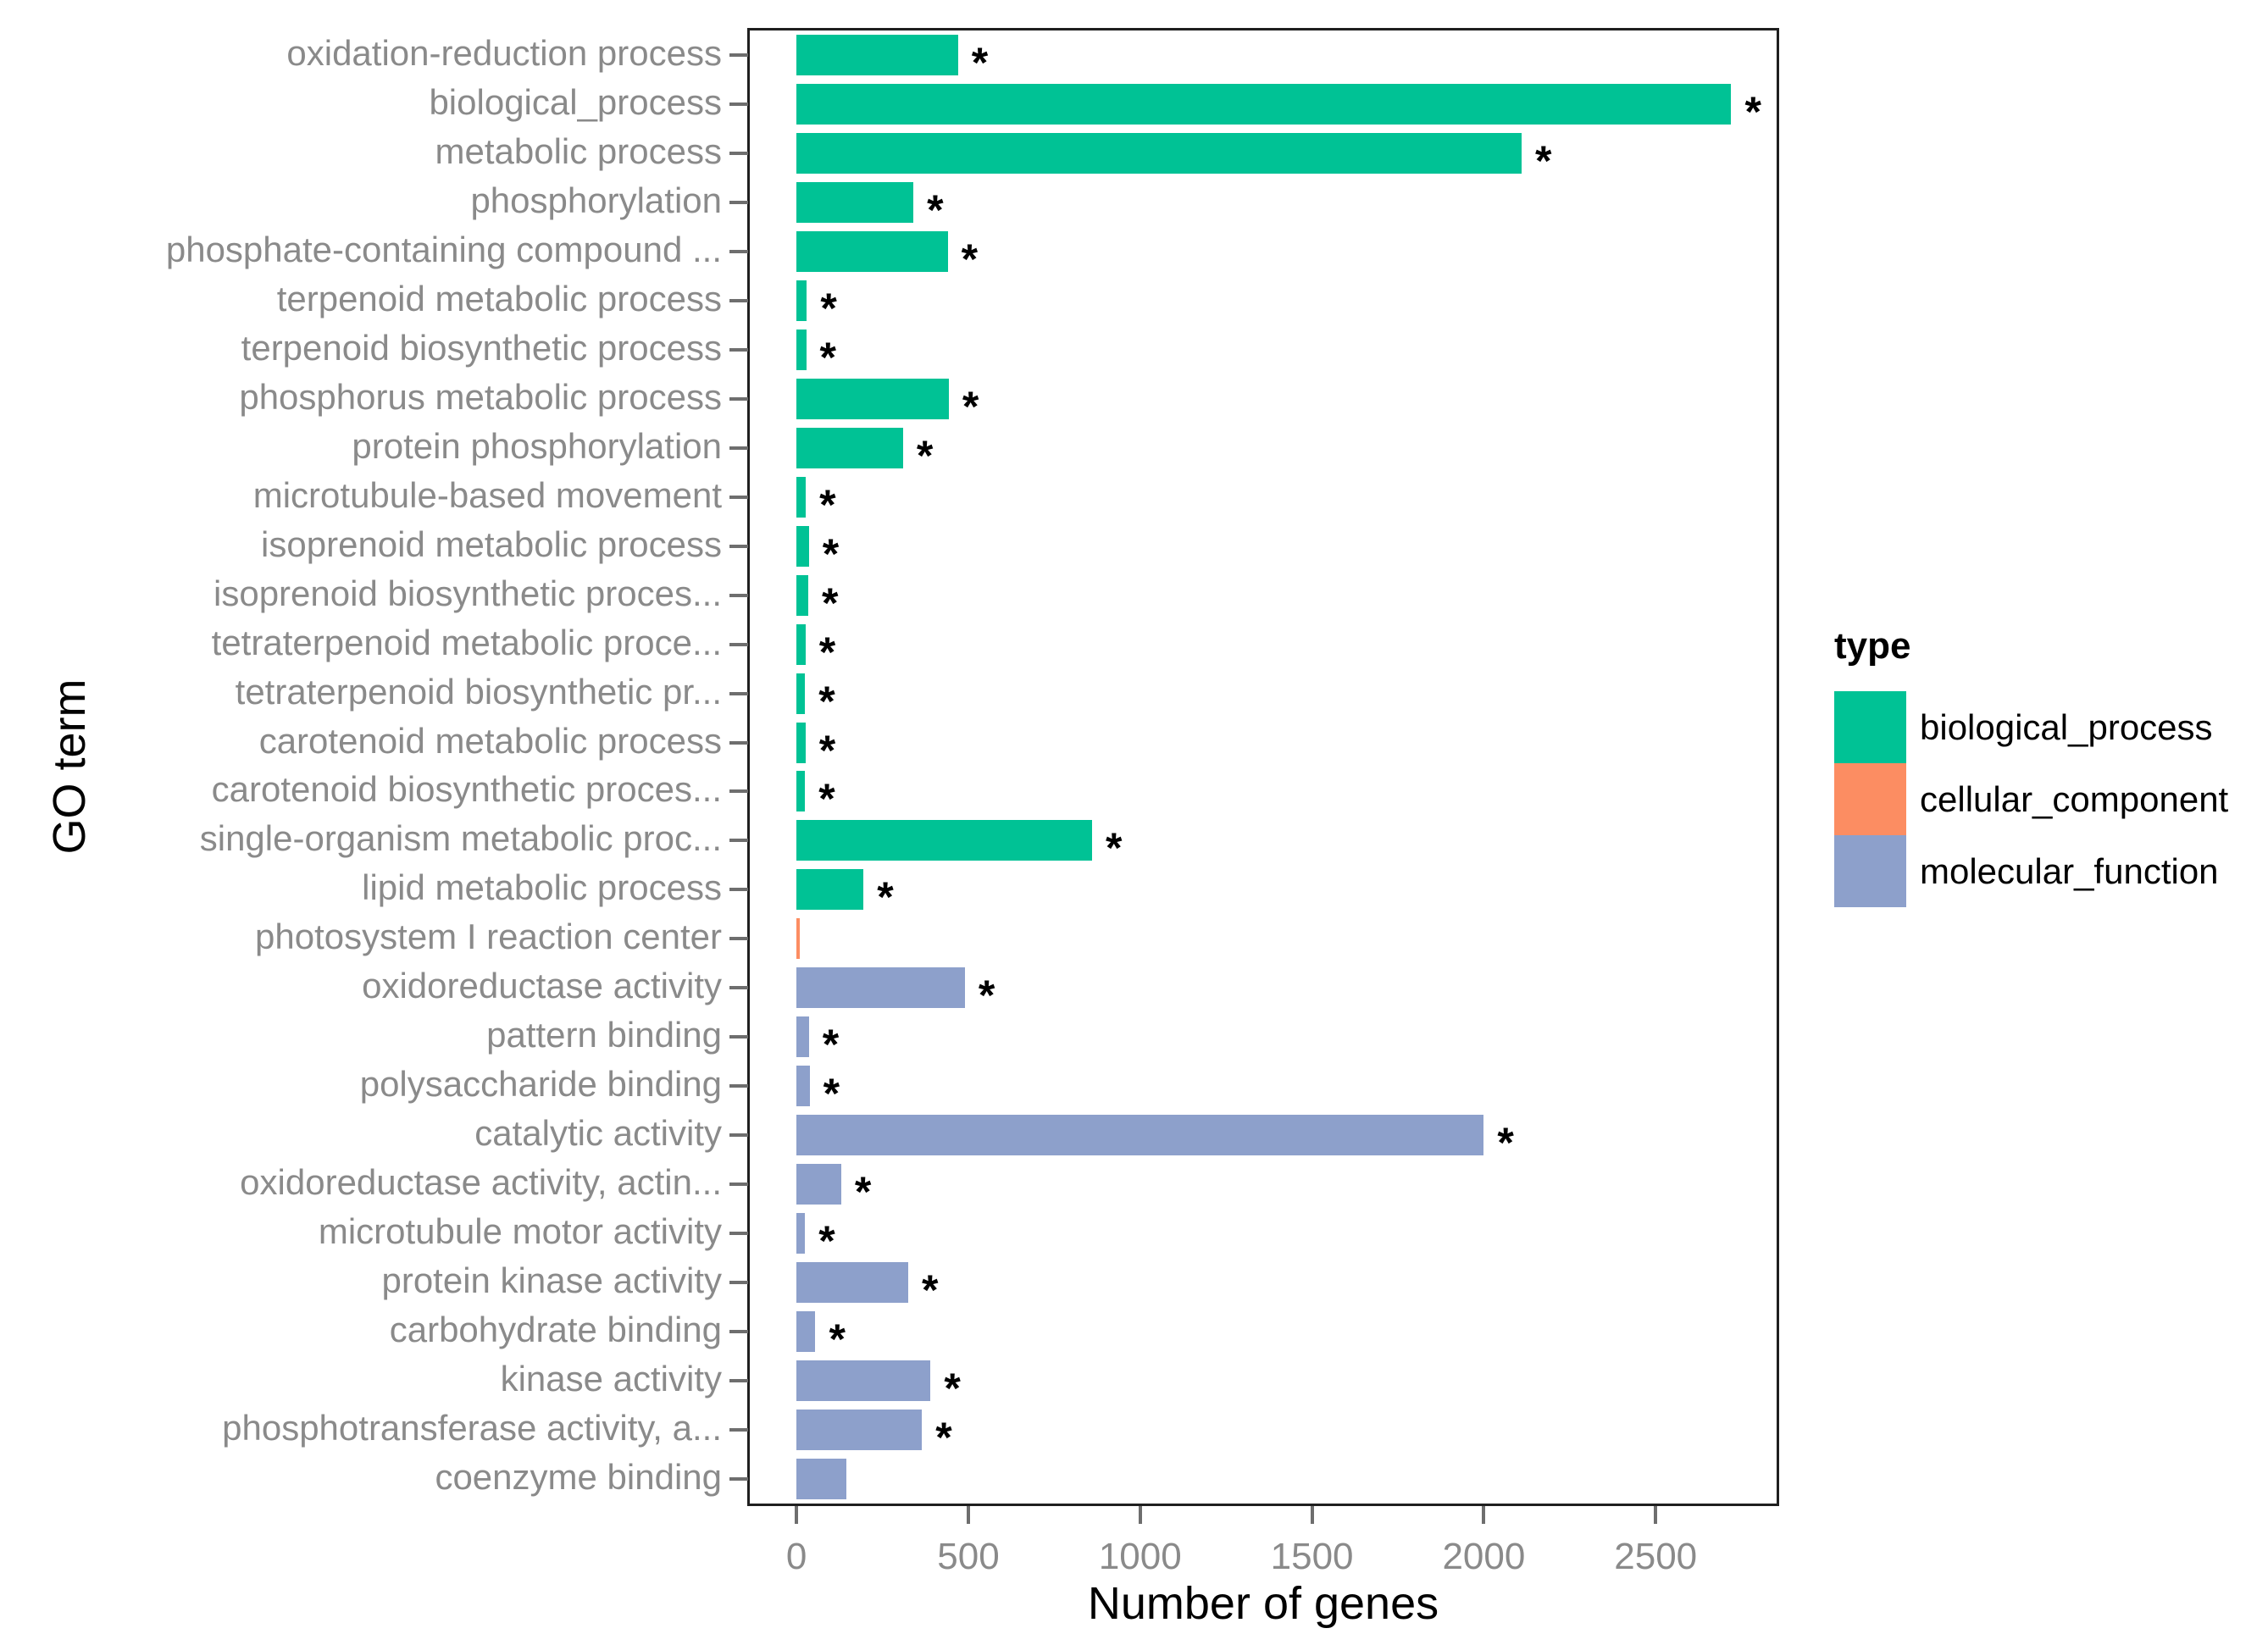 The height and width of the screenshot is (1645, 2268). What do you see at coordinates (481, 348) in the screenshot?
I see `y-axis-label: terpenoid biosynthetic process` at bounding box center [481, 348].